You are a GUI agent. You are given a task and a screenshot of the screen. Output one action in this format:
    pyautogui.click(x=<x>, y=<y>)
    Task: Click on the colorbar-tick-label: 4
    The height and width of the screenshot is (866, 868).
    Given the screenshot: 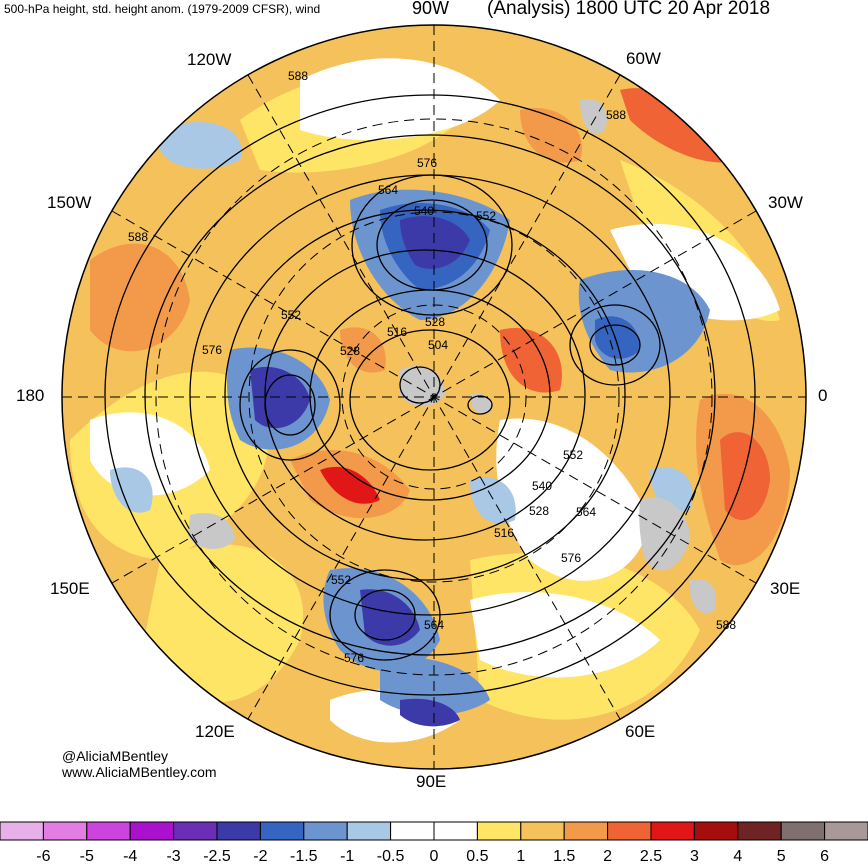 What is the action you would take?
    pyautogui.click(x=738, y=856)
    